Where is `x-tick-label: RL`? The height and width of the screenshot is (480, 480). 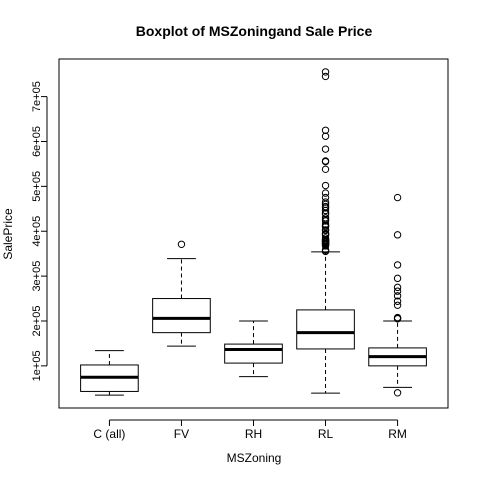
x-tick-label: RL is located at coordinates (326, 434).